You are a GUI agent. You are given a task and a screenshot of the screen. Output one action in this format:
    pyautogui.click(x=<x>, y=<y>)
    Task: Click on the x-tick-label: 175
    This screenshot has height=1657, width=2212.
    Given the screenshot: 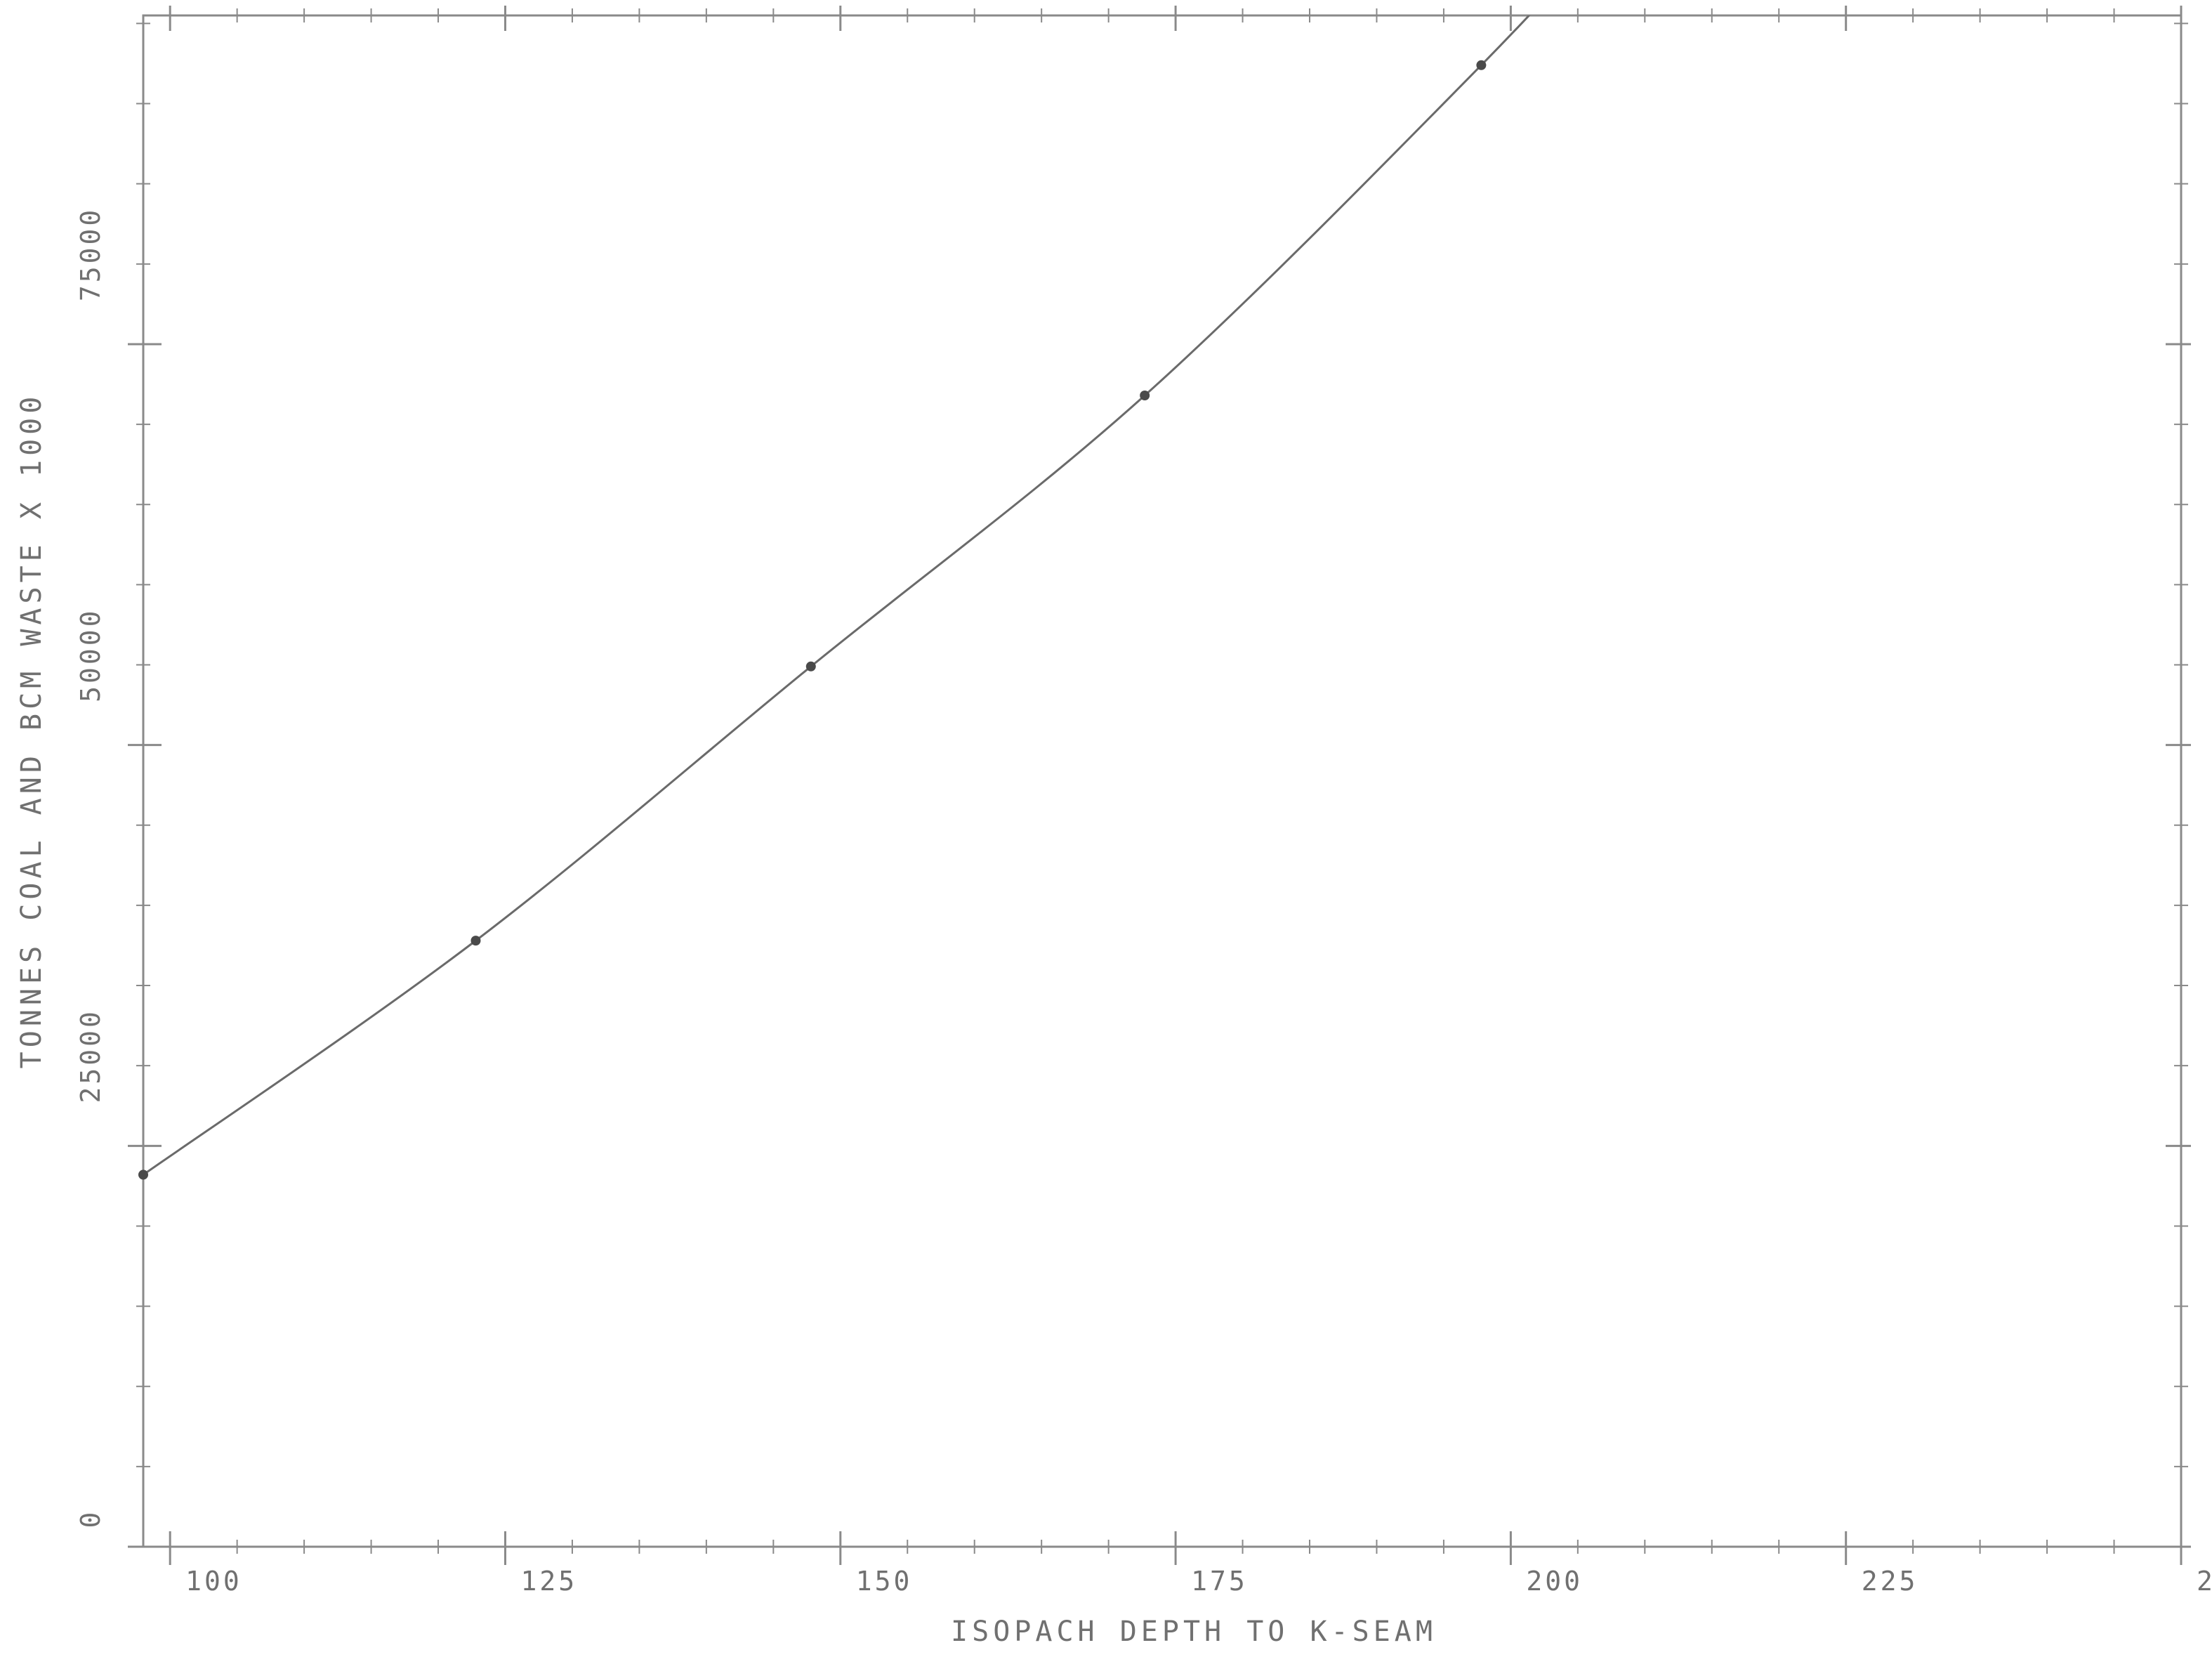 What is the action you would take?
    pyautogui.click(x=1219, y=1582)
    